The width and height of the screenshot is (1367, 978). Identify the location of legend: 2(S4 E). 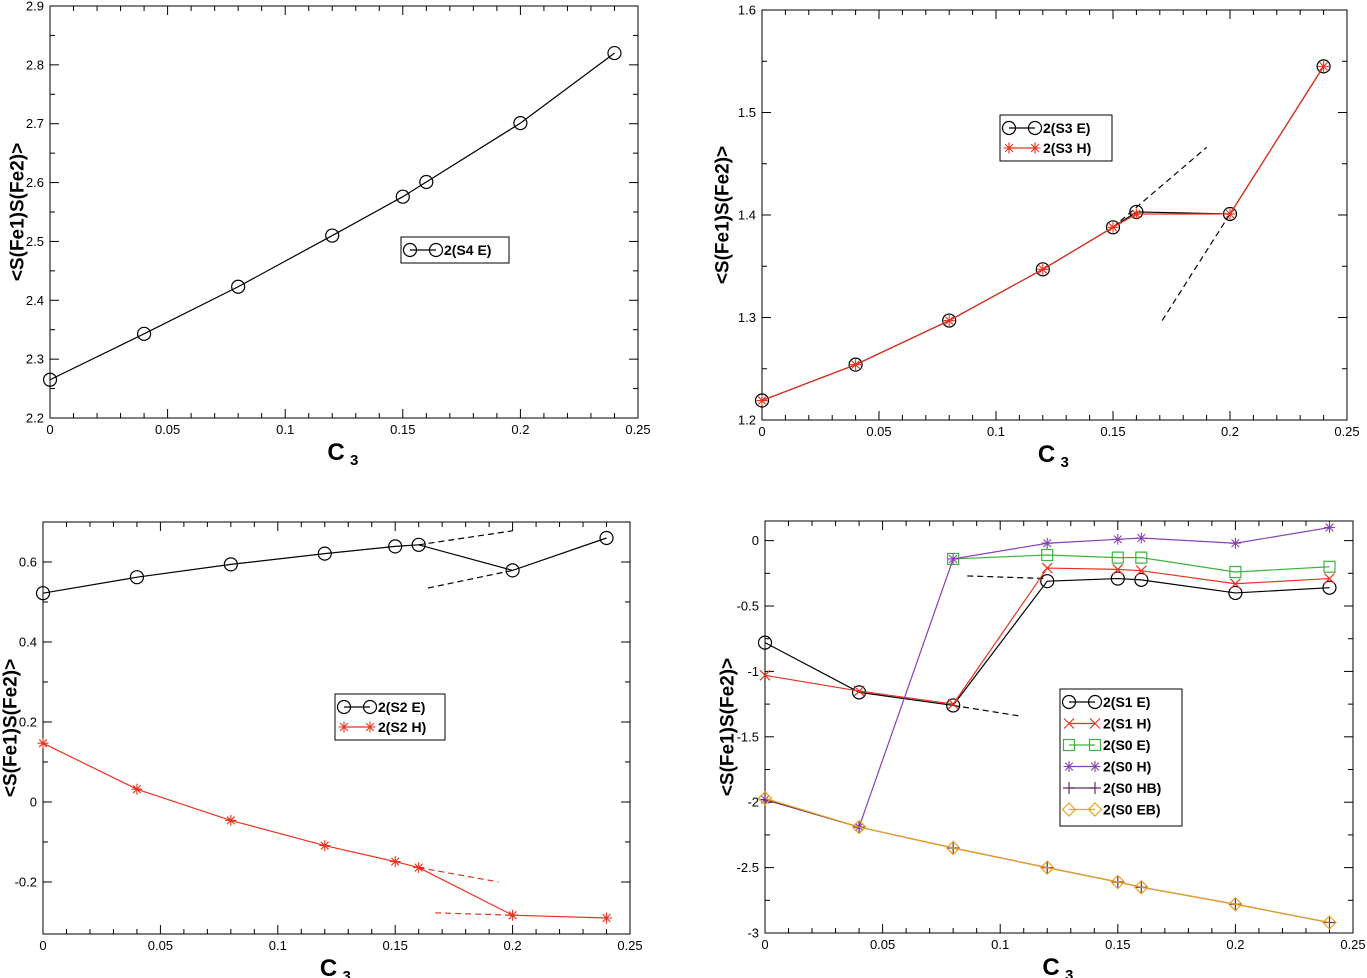
(455, 250).